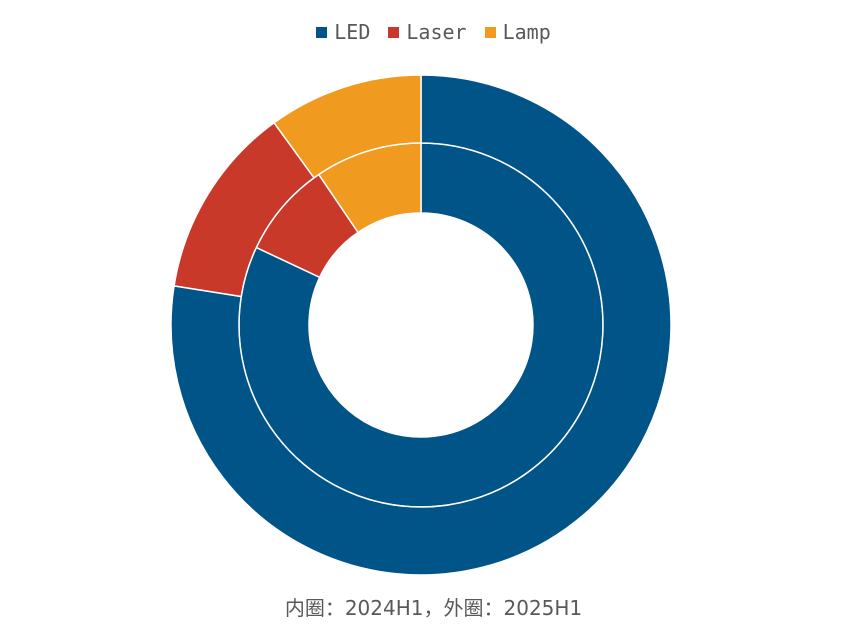 This screenshot has width=867, height=633. I want to click on legend: LED Laser Lamp, so click(433, 32).